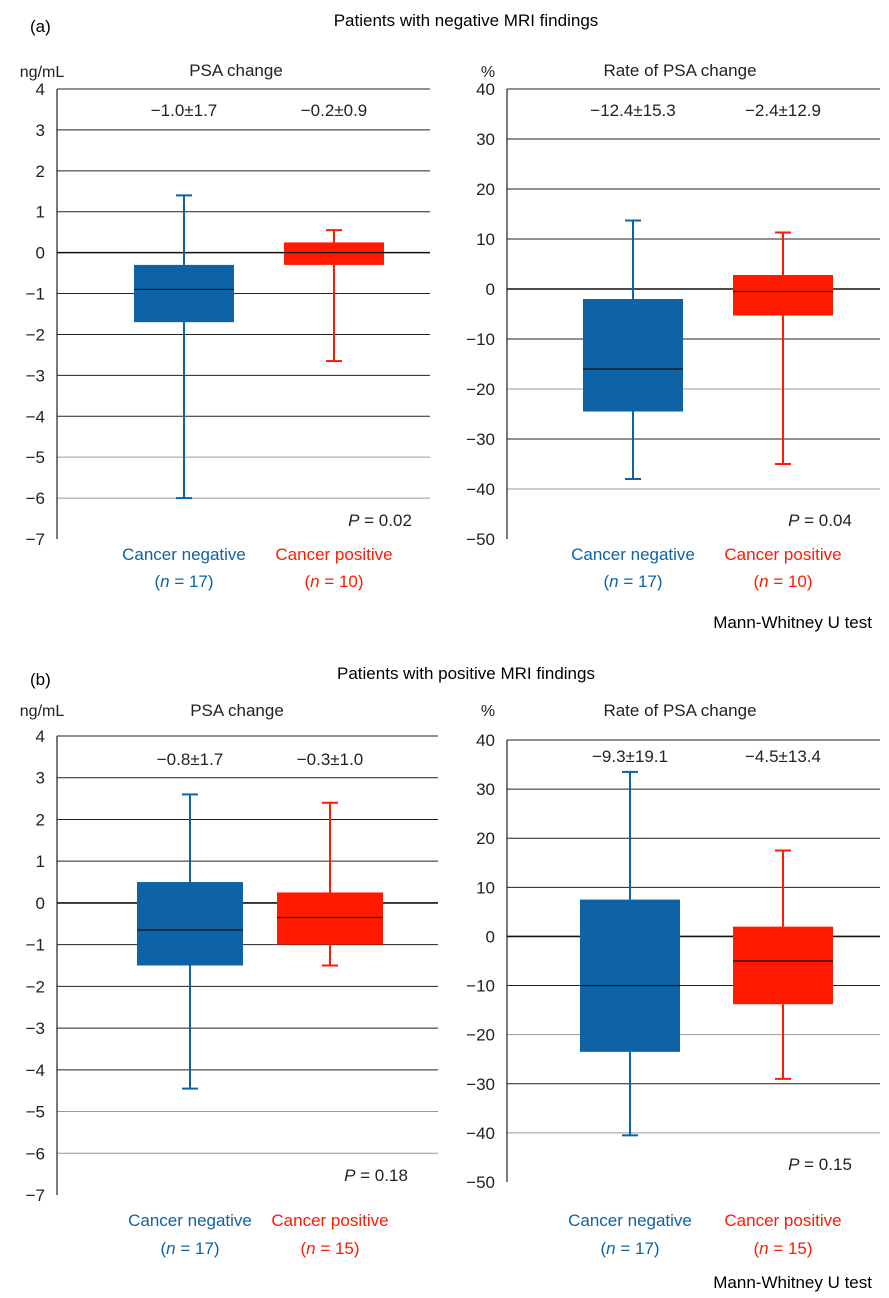  I want to click on test-name-a: Mann-Whitney U test, so click(792, 622).